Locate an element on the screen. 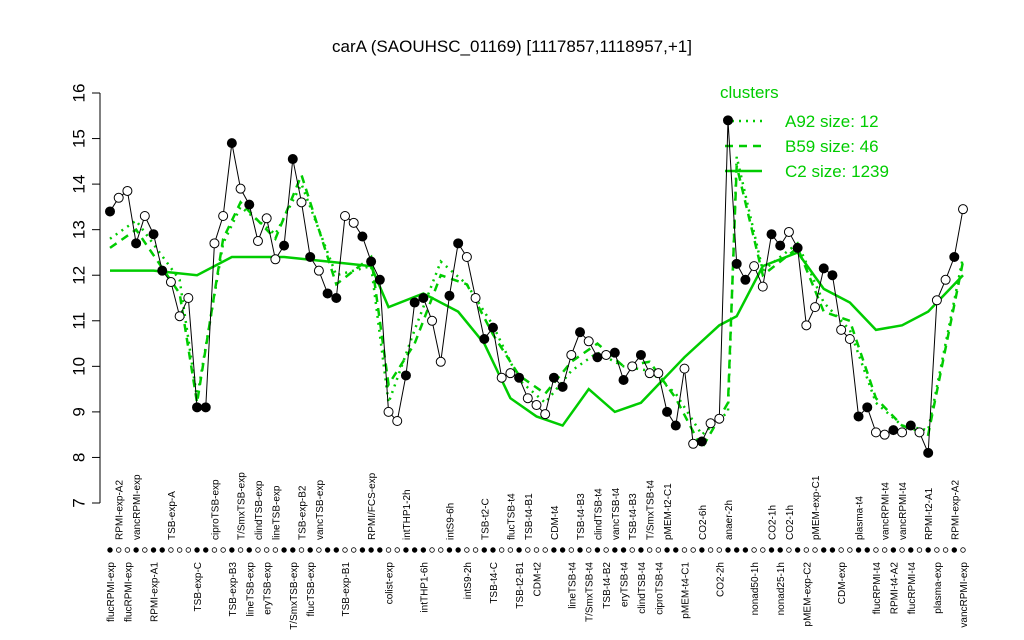 This screenshot has width=1024, height=640. x-tick-label: vancTSB-exp is located at coordinates (320, 510).